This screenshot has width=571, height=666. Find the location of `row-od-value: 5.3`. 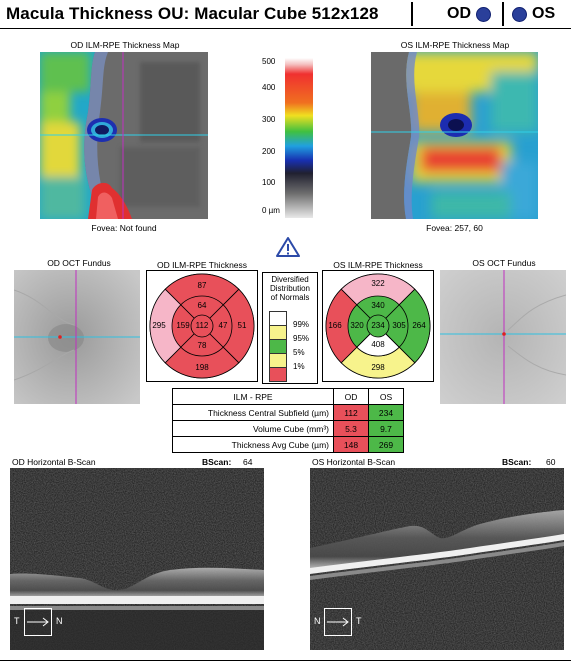

row-od-value: 5.3 is located at coordinates (351, 428).